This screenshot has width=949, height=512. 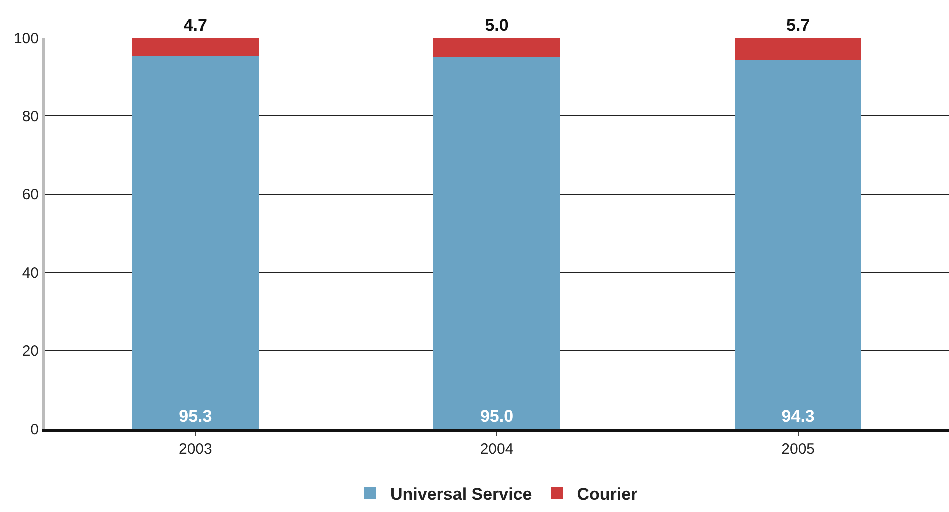 What do you see at coordinates (26, 39) in the screenshot?
I see `y-tick-label: 100` at bounding box center [26, 39].